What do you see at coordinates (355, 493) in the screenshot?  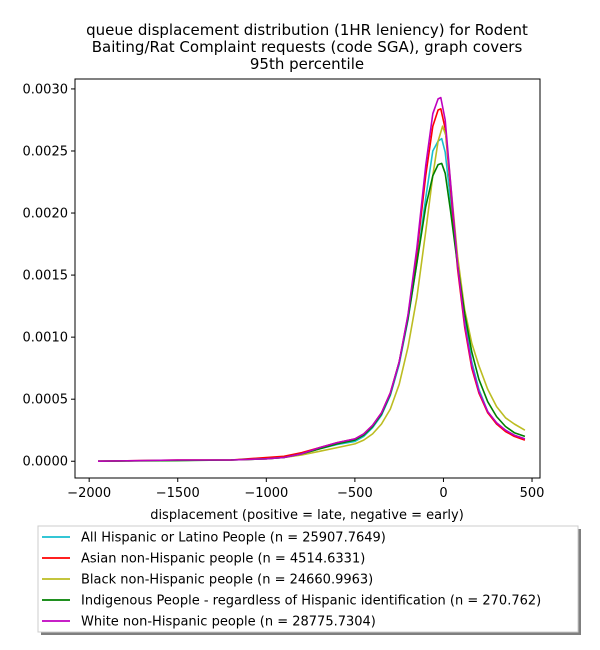 I see `x-tick-label: −500` at bounding box center [355, 493].